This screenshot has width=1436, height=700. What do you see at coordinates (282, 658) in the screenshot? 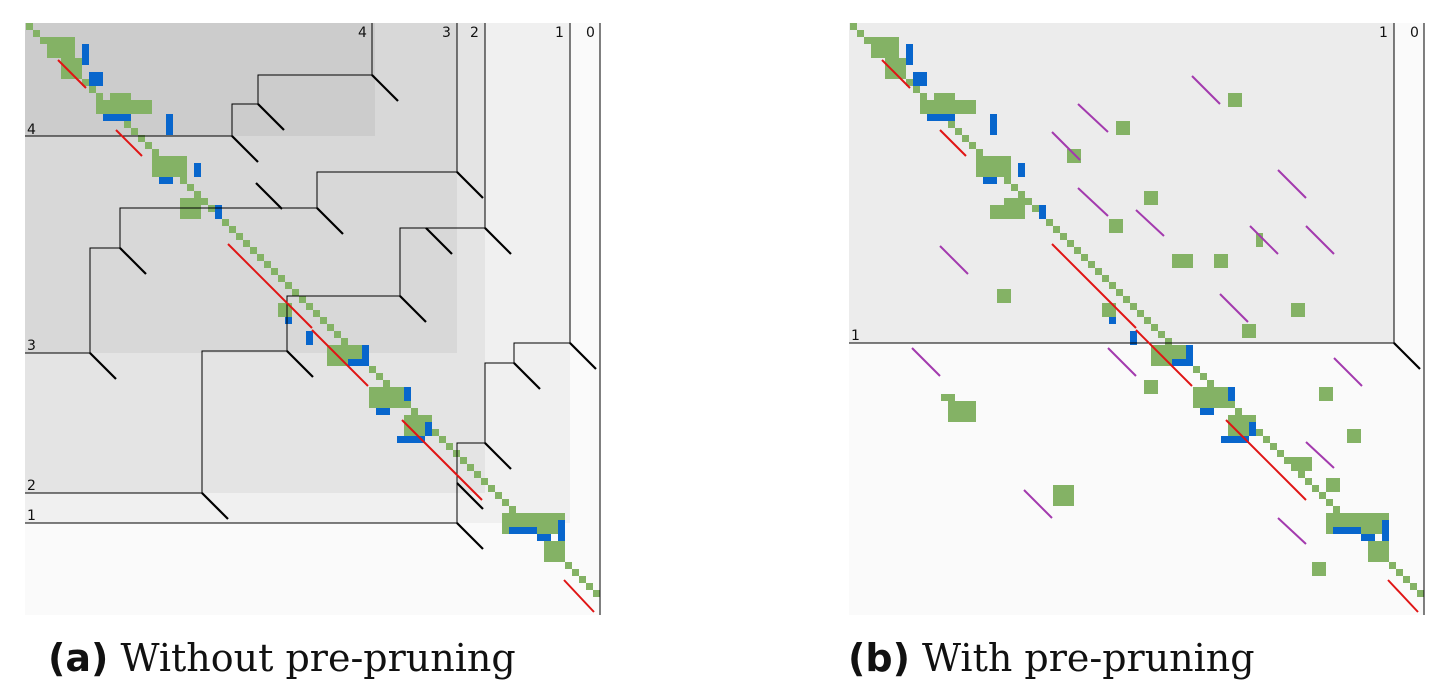
I see `caption-a: (a) Without pre-pruning` at bounding box center [282, 658].